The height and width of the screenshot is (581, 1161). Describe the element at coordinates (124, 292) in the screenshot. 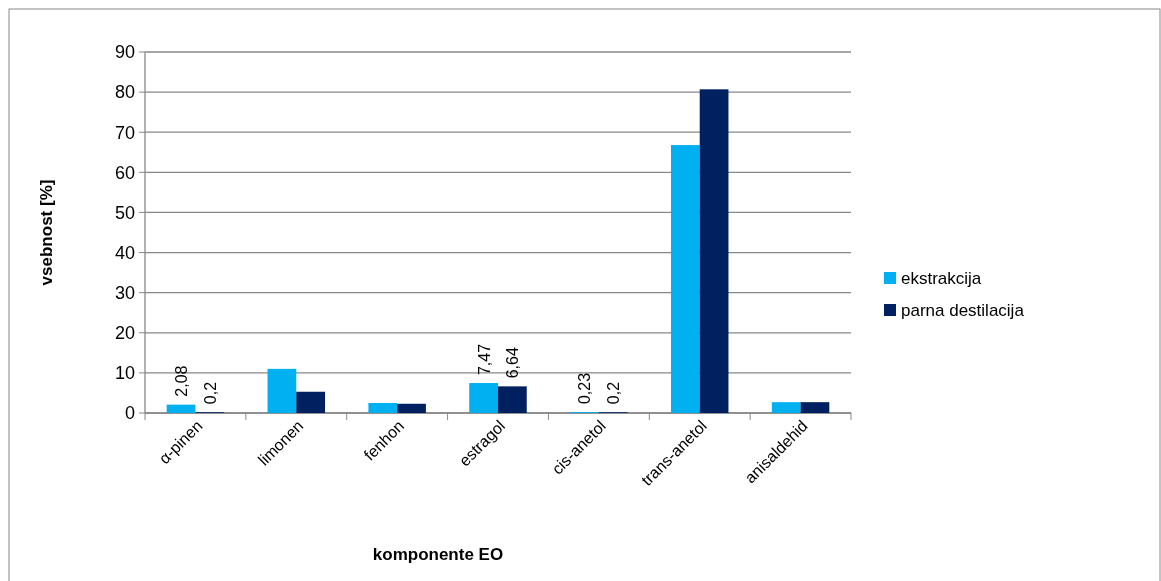

I see `y-tick-label: 30` at that location.